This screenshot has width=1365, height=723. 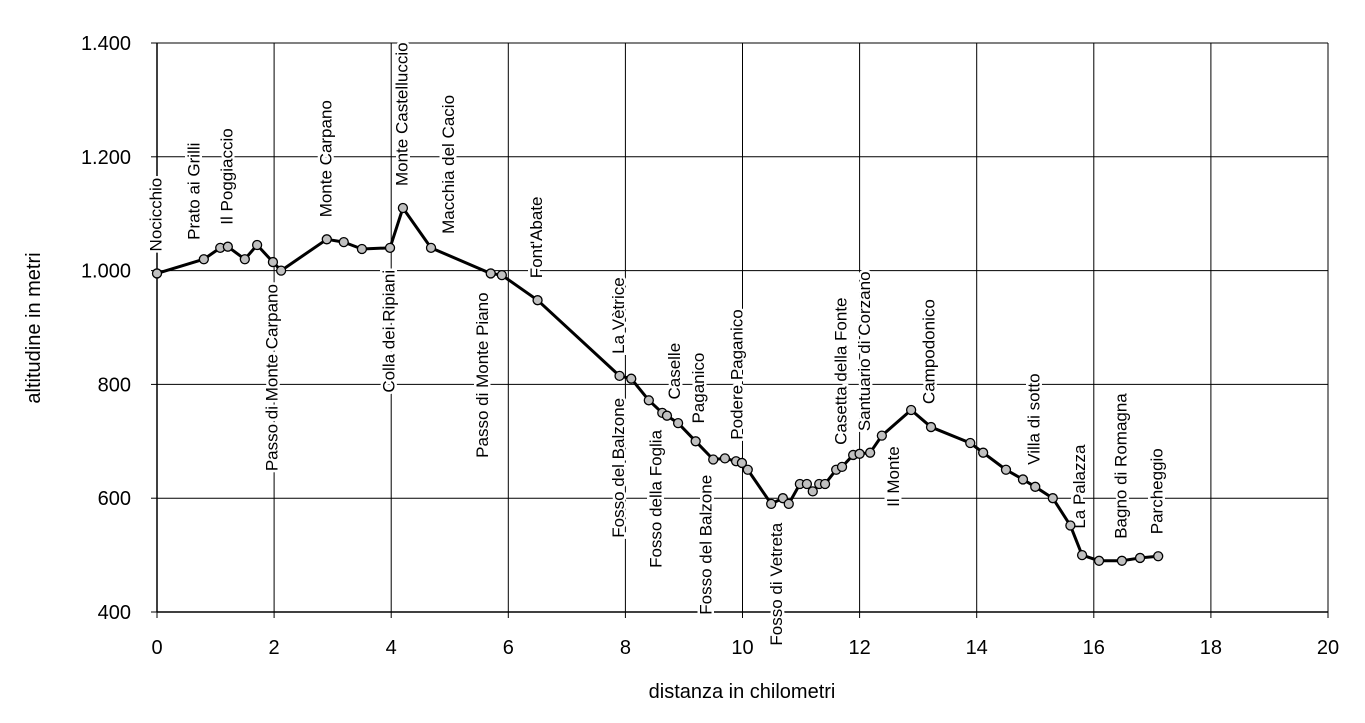 I want to click on annotation: Il Monte, so click(x=893, y=476).